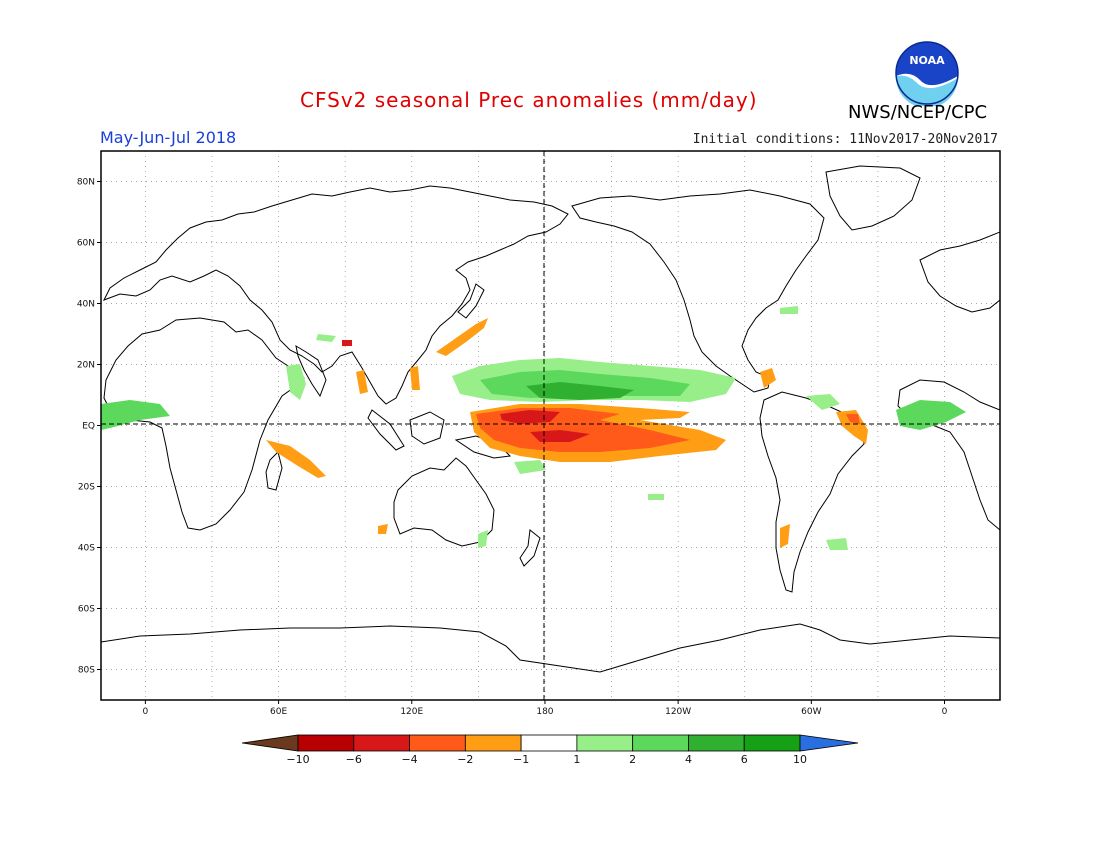 The height and width of the screenshot is (850, 1100). What do you see at coordinates (86, 244) in the screenshot?
I see `lat-tick-label: 60N` at bounding box center [86, 244].